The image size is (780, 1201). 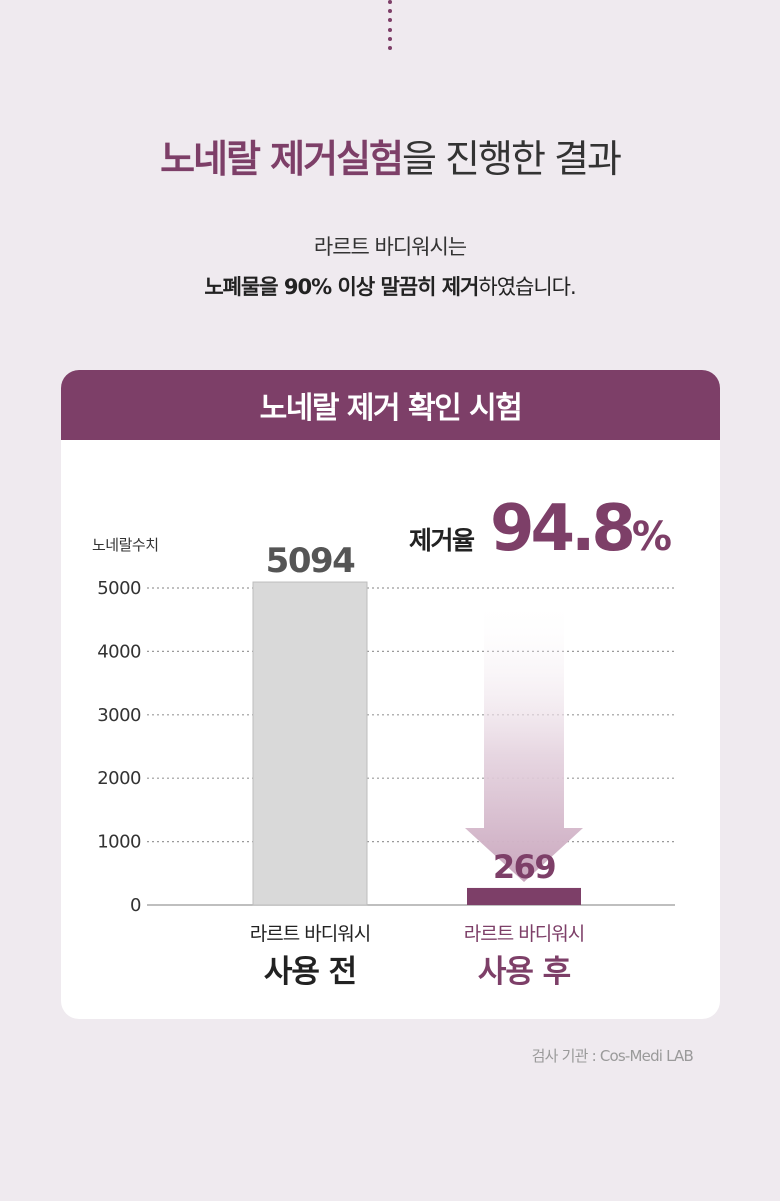 What do you see at coordinates (512, 159) in the screenshot?
I see `page-title-rest: 을 진행한 결과` at bounding box center [512, 159].